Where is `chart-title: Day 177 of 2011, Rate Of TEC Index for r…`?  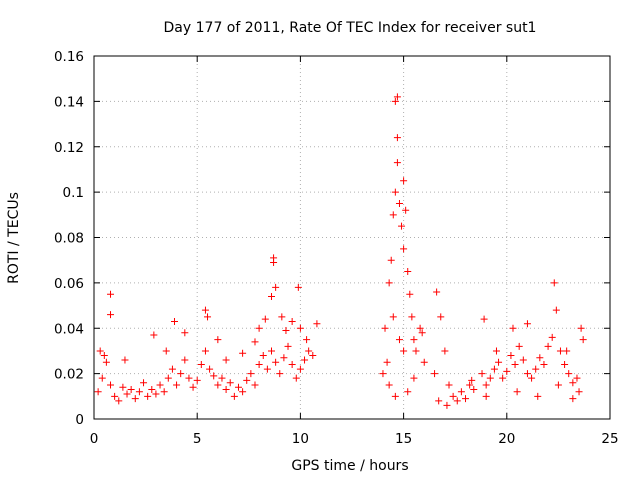 chart-title: Day 177 of 2011, Rate Of TEC Index for r… is located at coordinates (350, 28).